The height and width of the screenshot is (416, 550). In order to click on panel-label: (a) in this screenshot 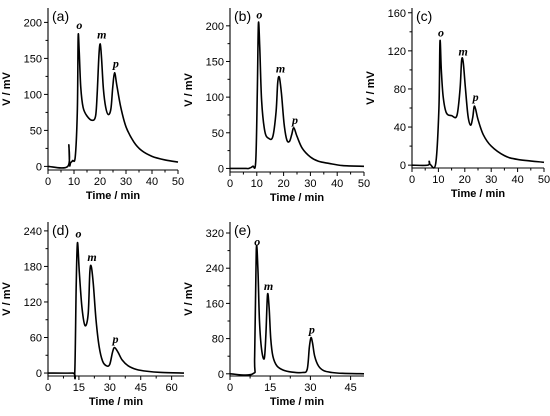, I will do `click(60, 16)`.